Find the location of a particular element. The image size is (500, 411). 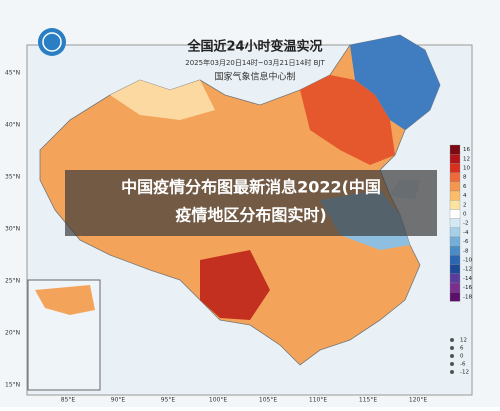

legend-label: -14 is located at coordinates (467, 279).